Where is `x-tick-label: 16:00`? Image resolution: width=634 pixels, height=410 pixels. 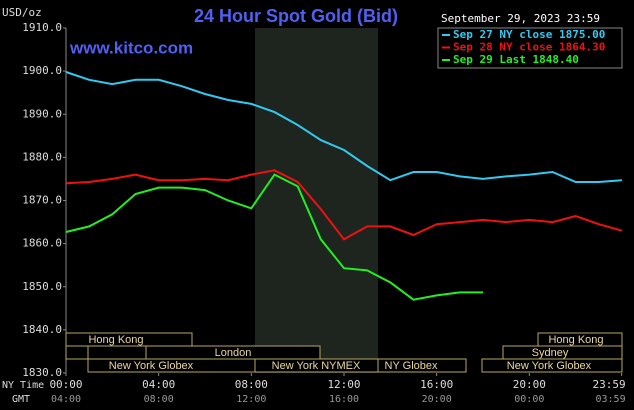 x-tick-label: 16:00 is located at coordinates (436, 384).